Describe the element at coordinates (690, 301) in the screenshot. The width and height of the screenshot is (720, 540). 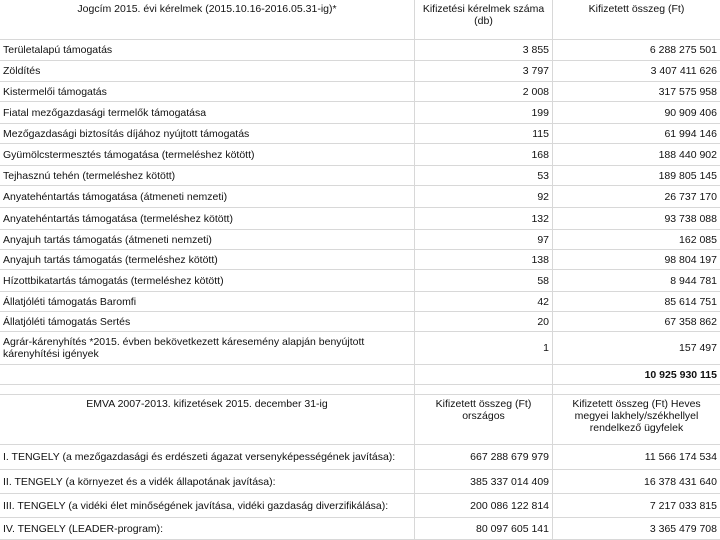
I see `table-cell: 85 614 751` at that location.